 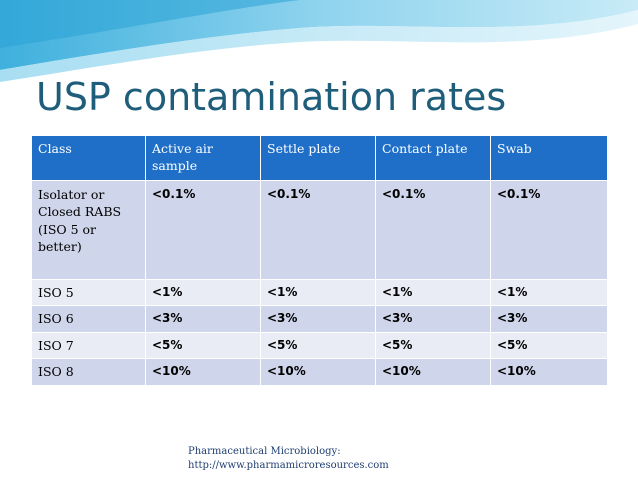 I want to click on header-settle-plate: Settle plate, so click(x=318, y=158).